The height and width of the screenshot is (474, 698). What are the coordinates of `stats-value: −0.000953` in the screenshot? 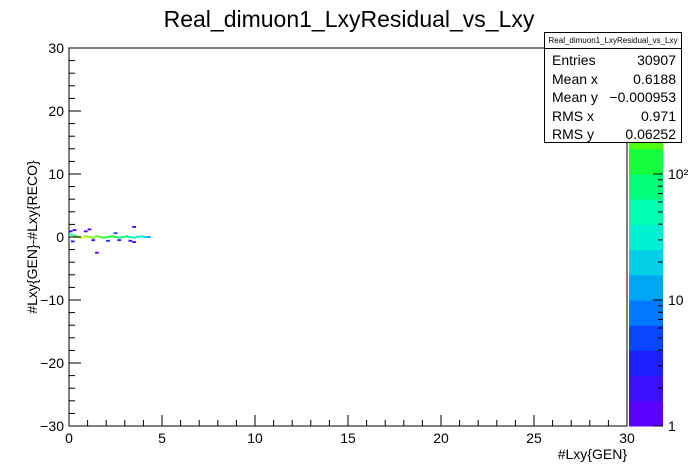 It's located at (642, 97).